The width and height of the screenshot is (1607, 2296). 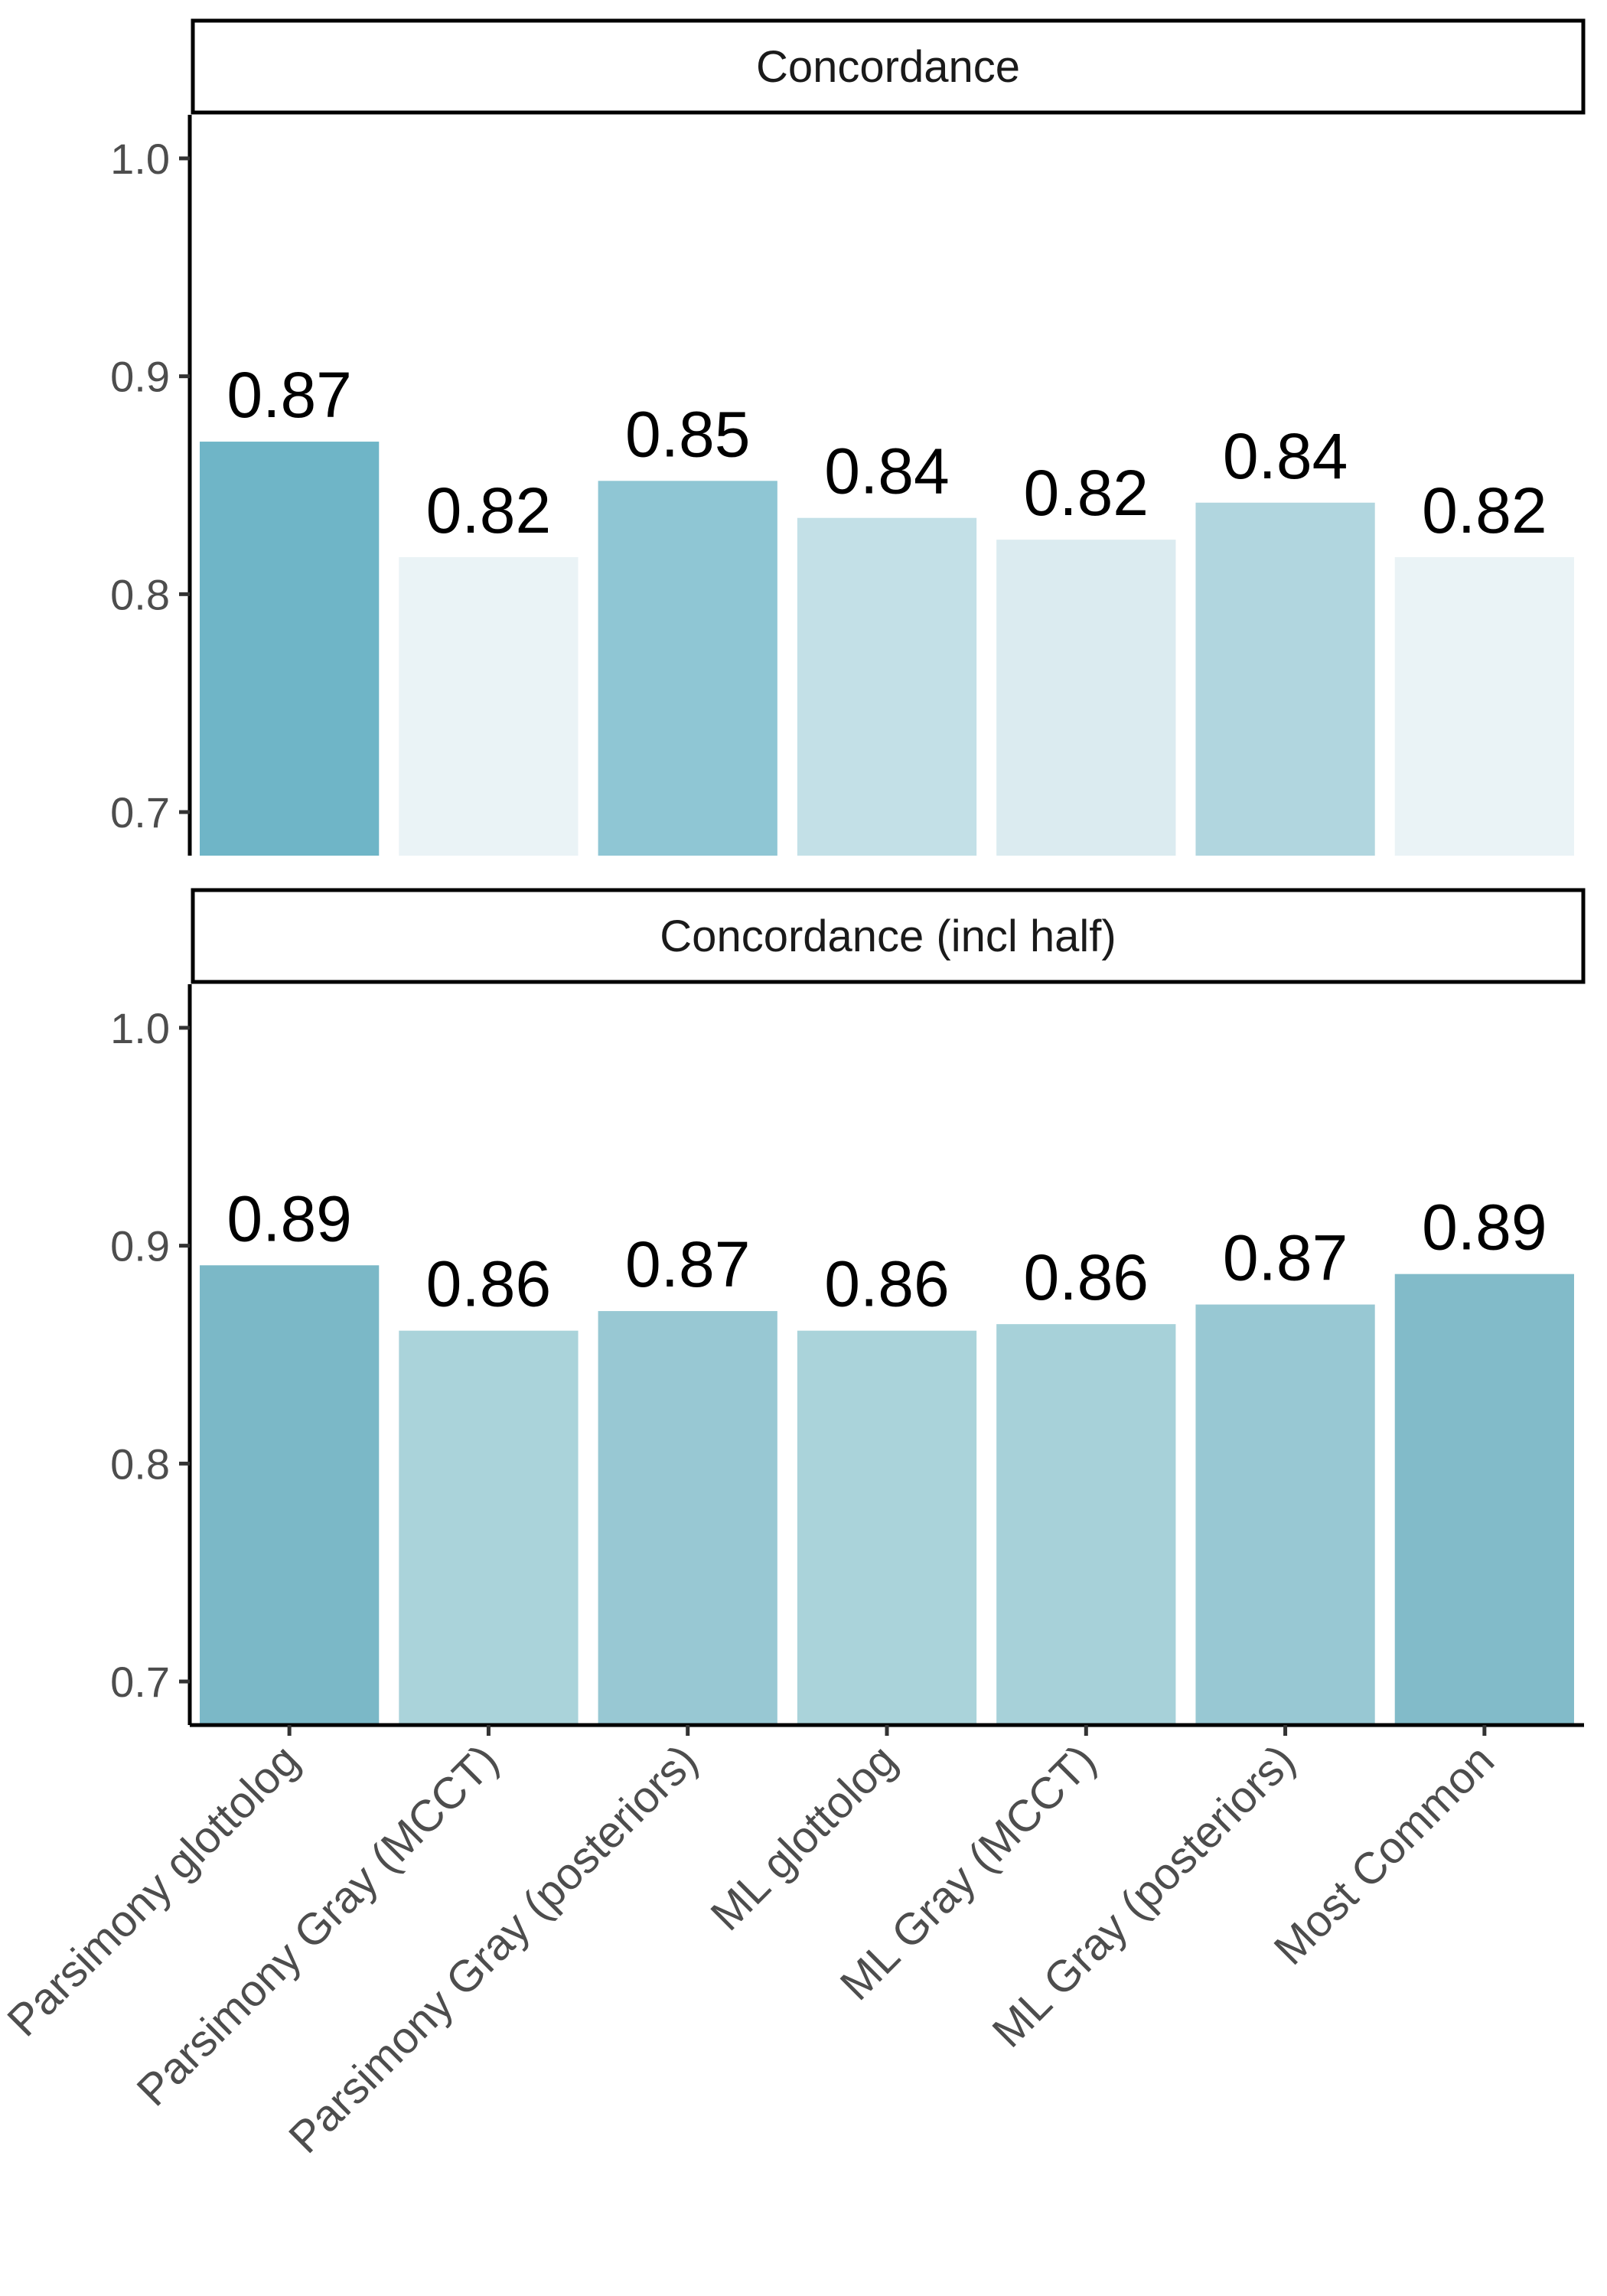 I want to click on bar-value-label: 0.85, so click(x=688, y=434).